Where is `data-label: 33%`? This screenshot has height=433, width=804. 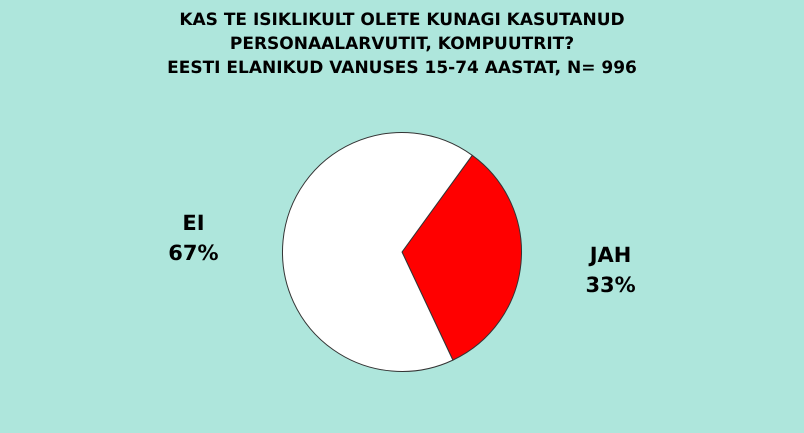 data-label: 33% is located at coordinates (610, 284).